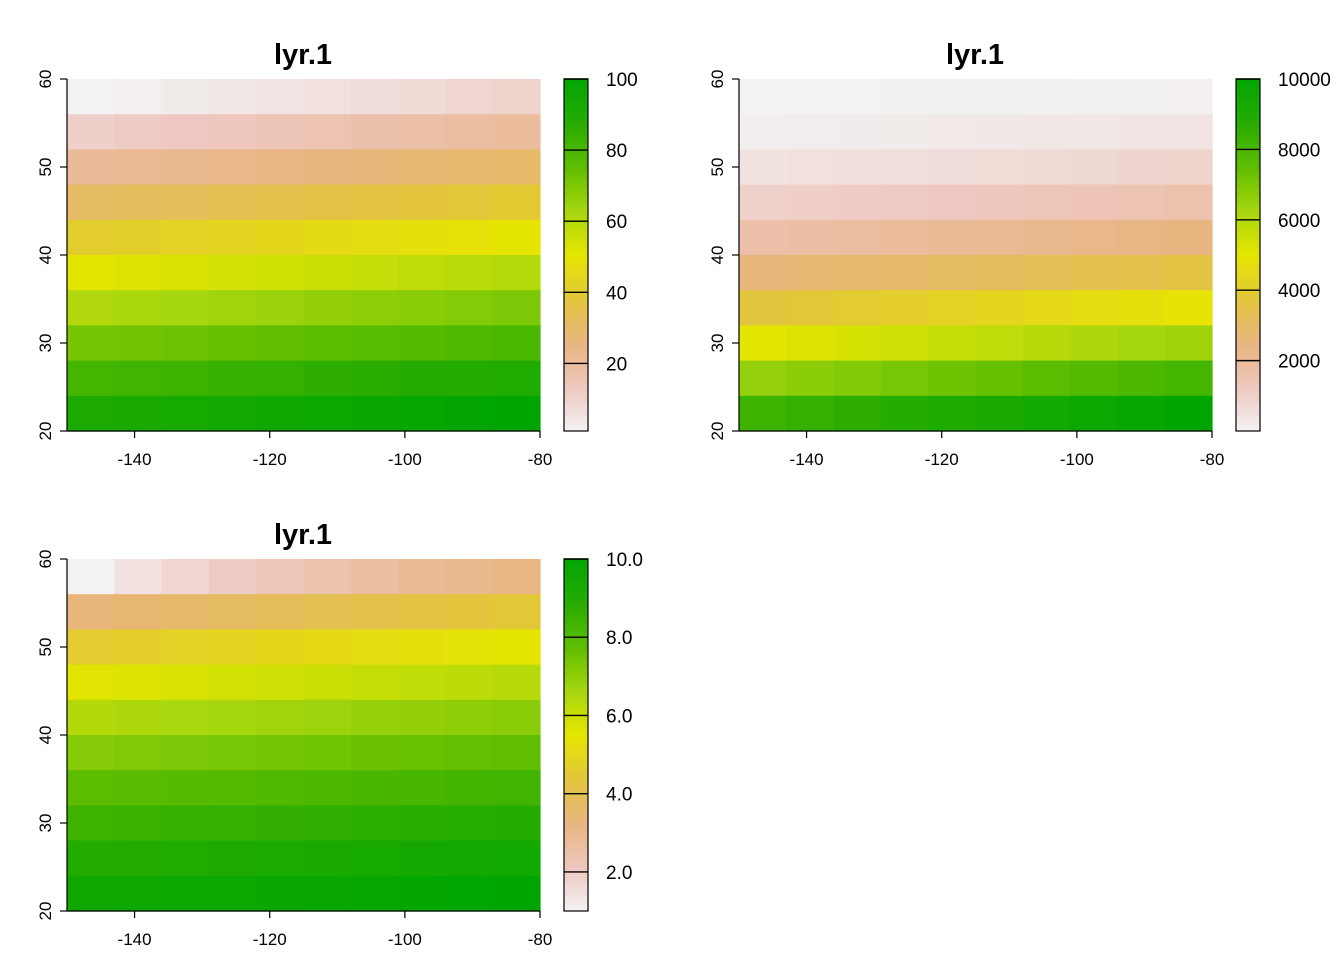 Image resolution: width=1344 pixels, height=960 pixels. What do you see at coordinates (717, 431) in the screenshot?
I see `y-tick-label: 20` at bounding box center [717, 431].